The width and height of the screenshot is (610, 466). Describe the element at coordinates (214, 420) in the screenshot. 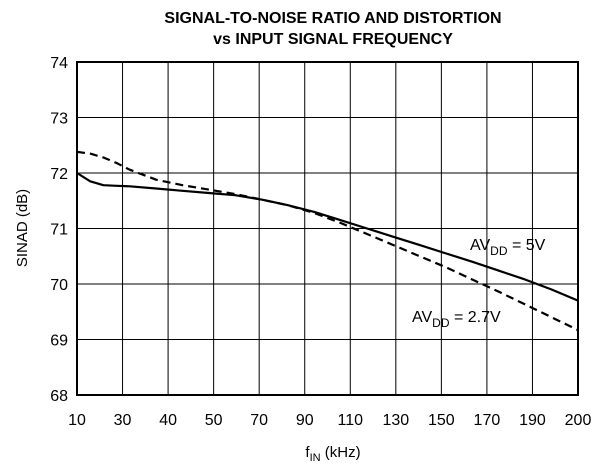

I see `x-tick-label: 50` at that location.